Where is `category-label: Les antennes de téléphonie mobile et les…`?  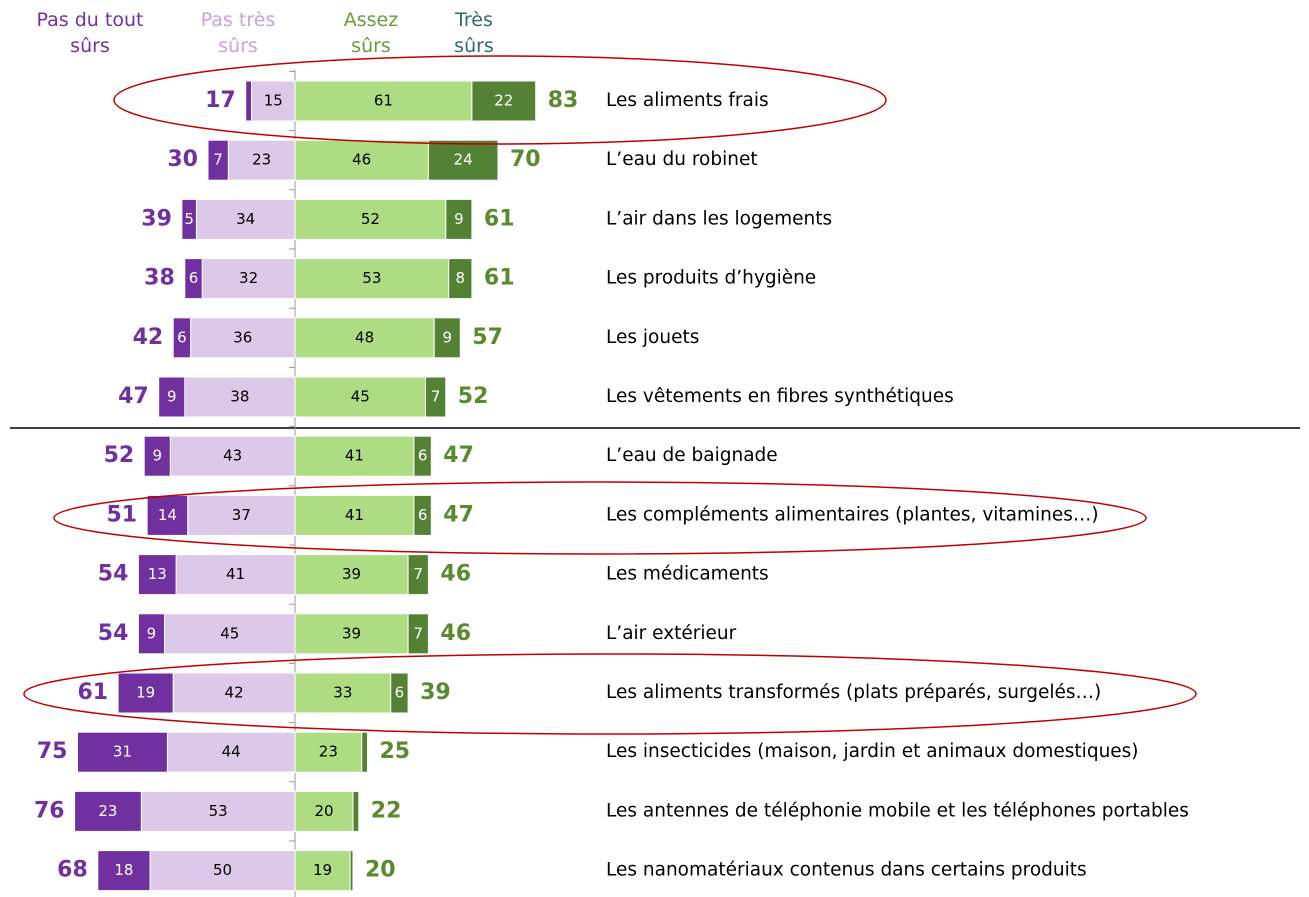
category-label: Les antennes de téléphonie mobile et les… is located at coordinates (897, 810).